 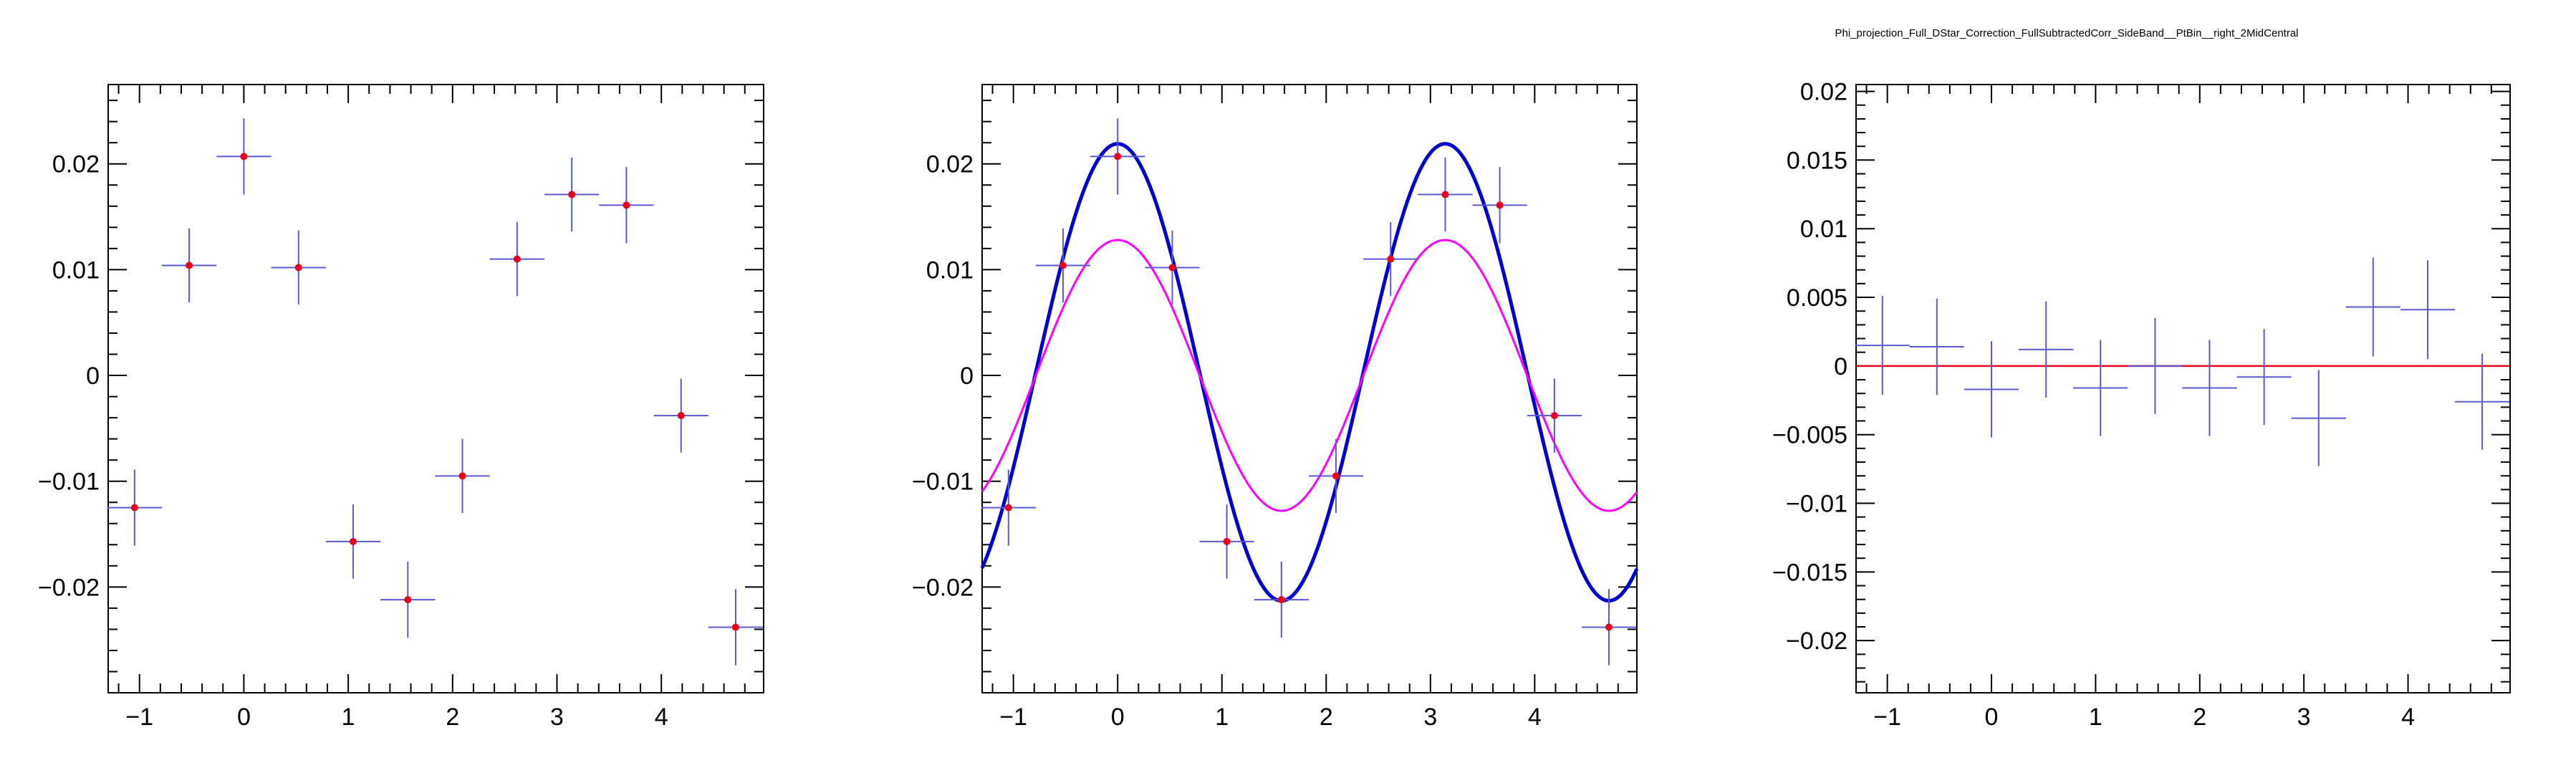 I want to click on y-tick-label: −0.015, so click(x=1810, y=572).